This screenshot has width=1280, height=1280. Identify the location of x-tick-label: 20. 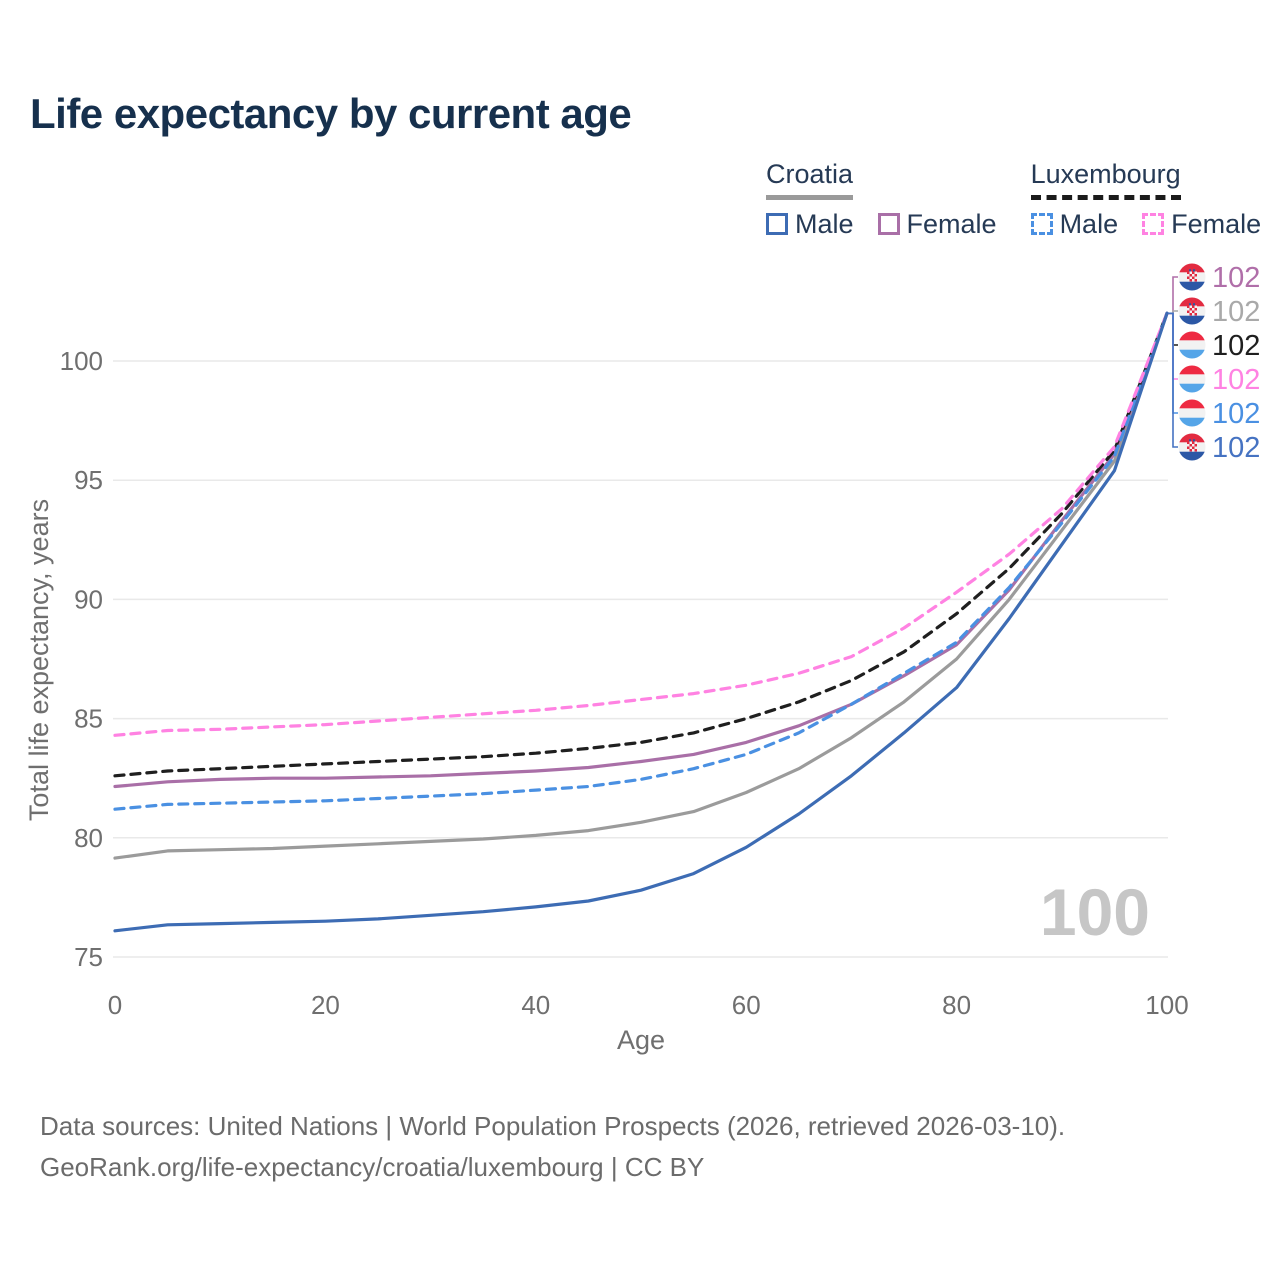
(325, 1005).